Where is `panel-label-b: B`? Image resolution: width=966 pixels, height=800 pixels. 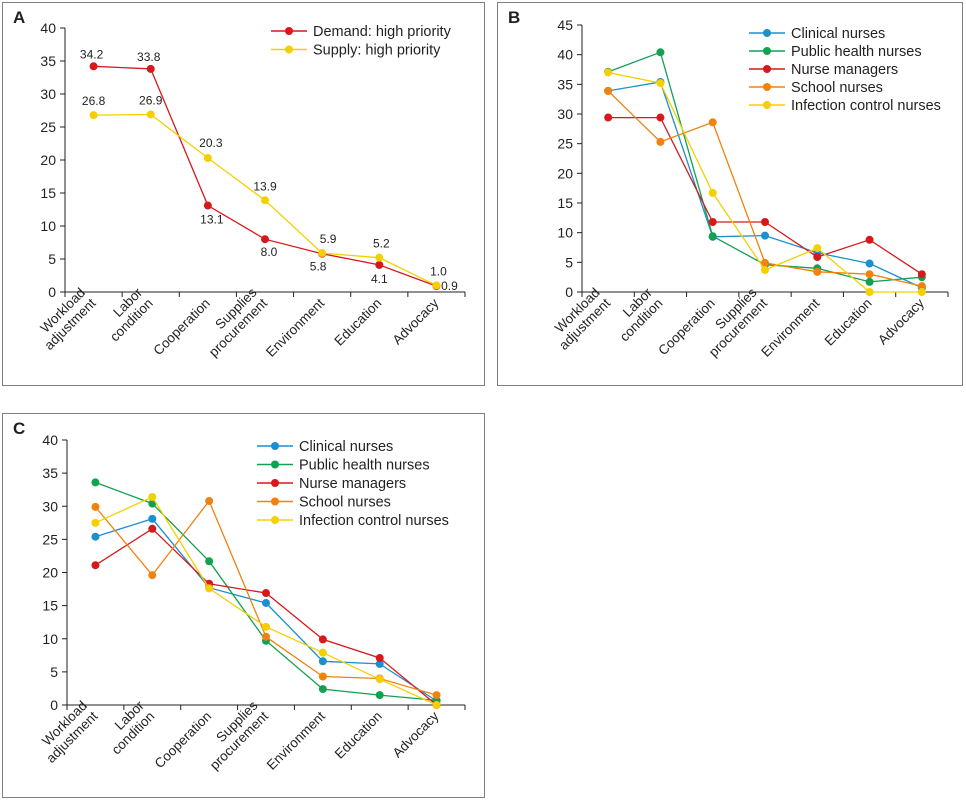 panel-label-b: B is located at coordinates (514, 17).